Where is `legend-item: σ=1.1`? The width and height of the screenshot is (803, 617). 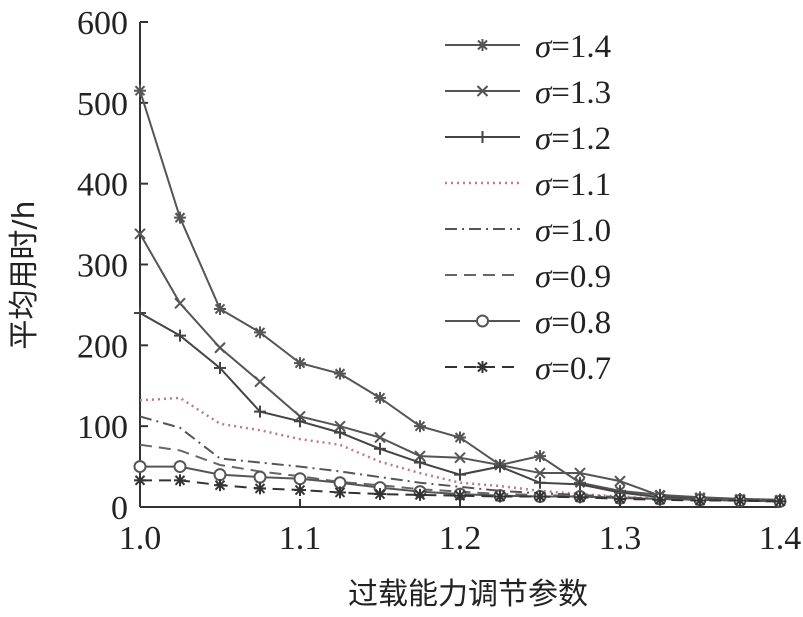 legend-item: σ=1.1 is located at coordinates (528, 185).